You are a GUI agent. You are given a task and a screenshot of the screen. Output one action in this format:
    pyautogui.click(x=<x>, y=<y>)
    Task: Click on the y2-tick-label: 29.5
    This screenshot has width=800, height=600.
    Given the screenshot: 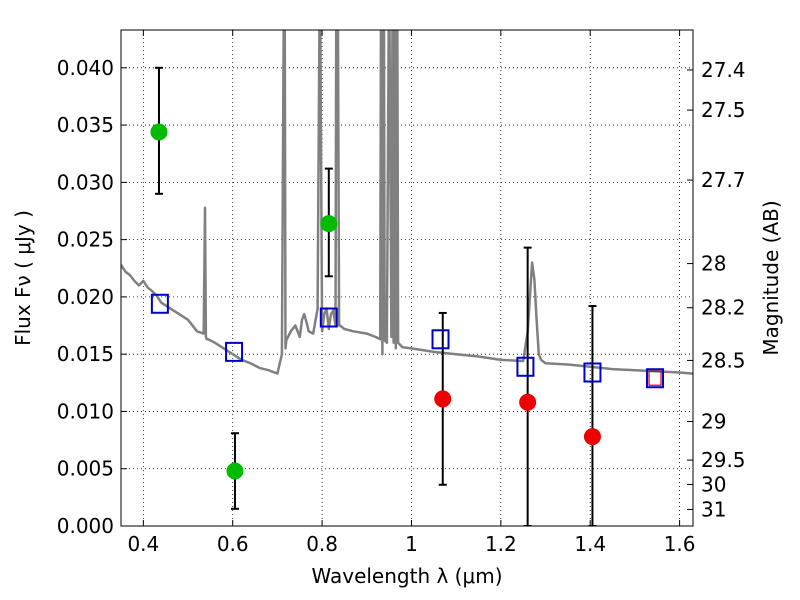 What is the action you would take?
    pyautogui.click(x=723, y=460)
    